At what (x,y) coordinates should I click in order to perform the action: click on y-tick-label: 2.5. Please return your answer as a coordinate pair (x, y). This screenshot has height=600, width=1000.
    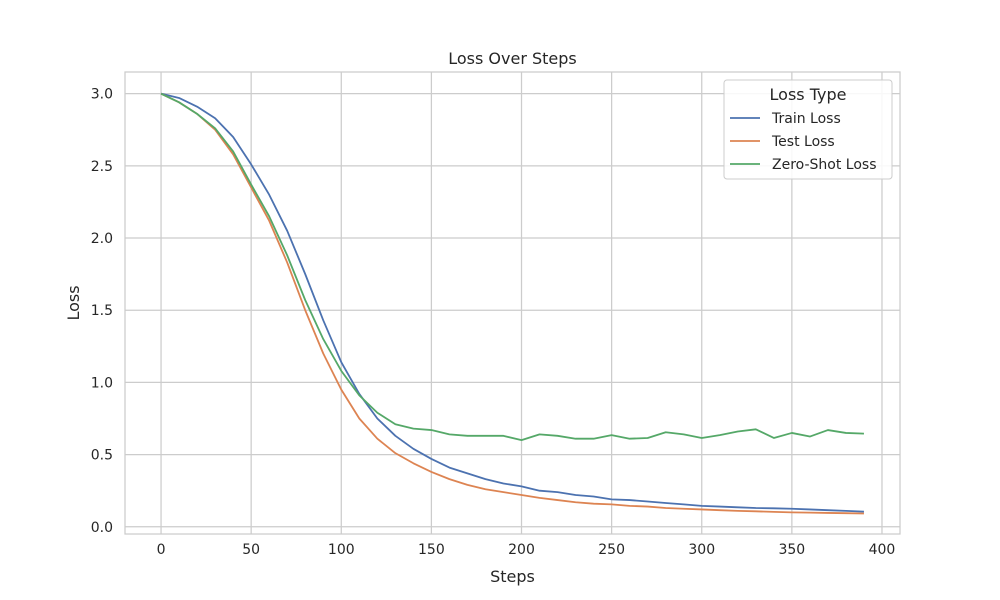
    Looking at the image, I should click on (102, 167).